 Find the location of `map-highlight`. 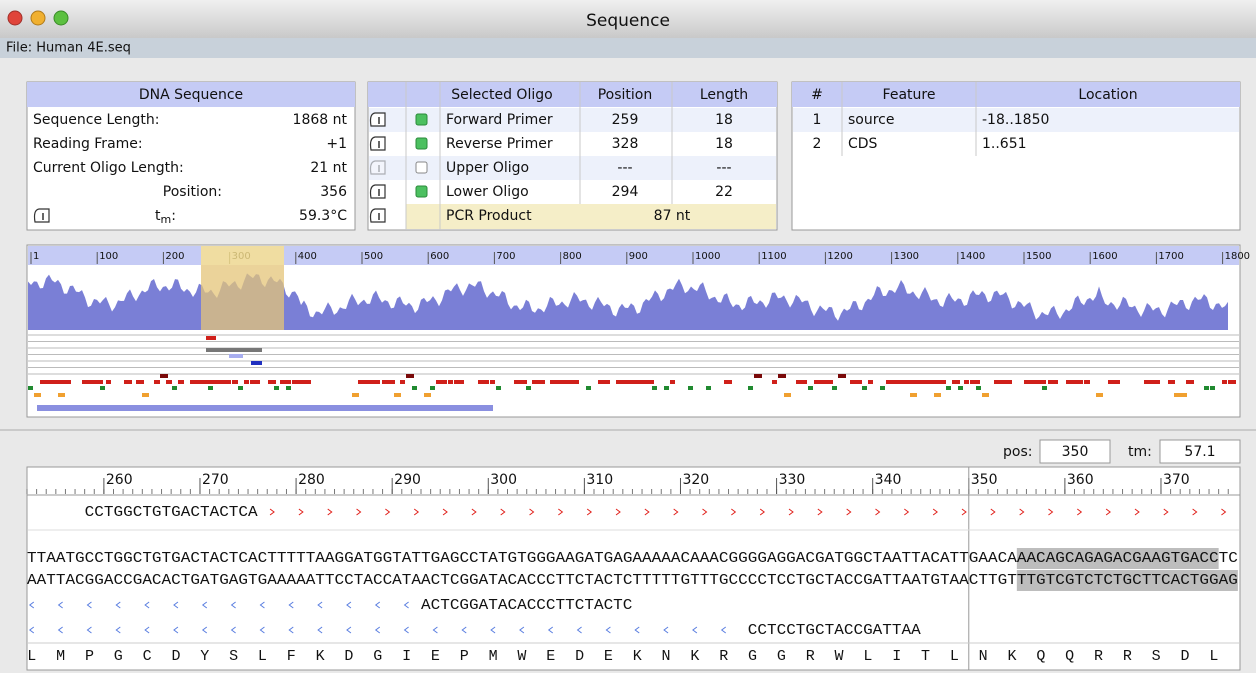

map-highlight is located at coordinates (242, 297).